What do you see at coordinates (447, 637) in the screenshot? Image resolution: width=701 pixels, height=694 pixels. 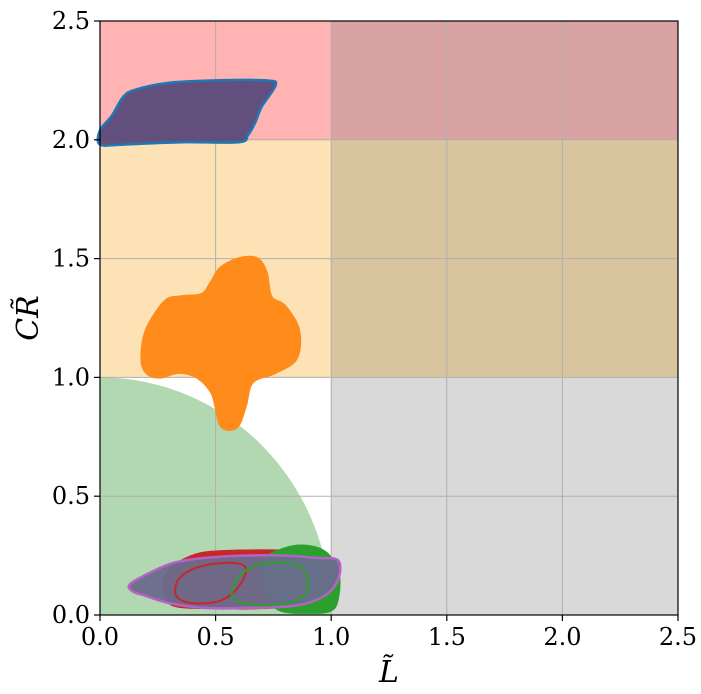 I see `x-tick-label: 1.5` at bounding box center [447, 637].